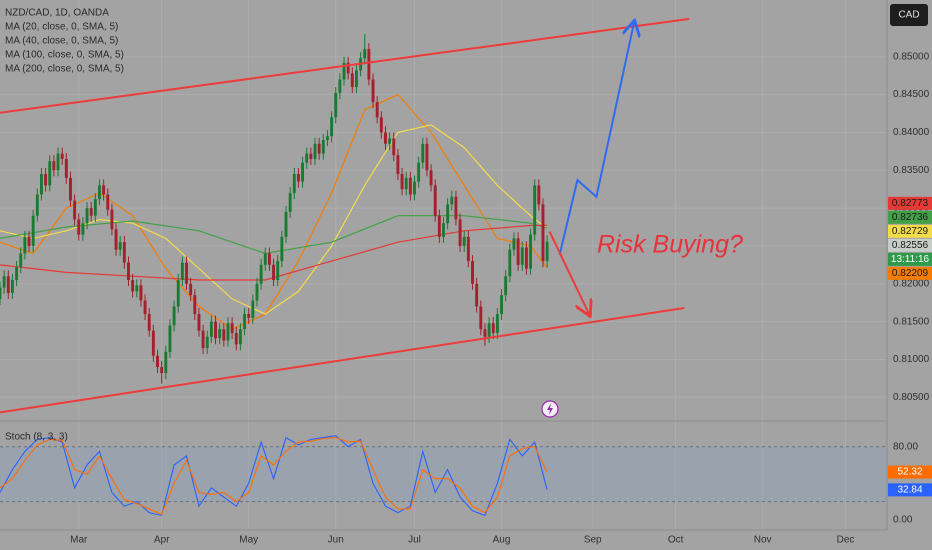 Image resolution: width=932 pixels, height=550 pixels. What do you see at coordinates (911, 94) in the screenshot?
I see `y-tick-label: 0.84500` at bounding box center [911, 94].